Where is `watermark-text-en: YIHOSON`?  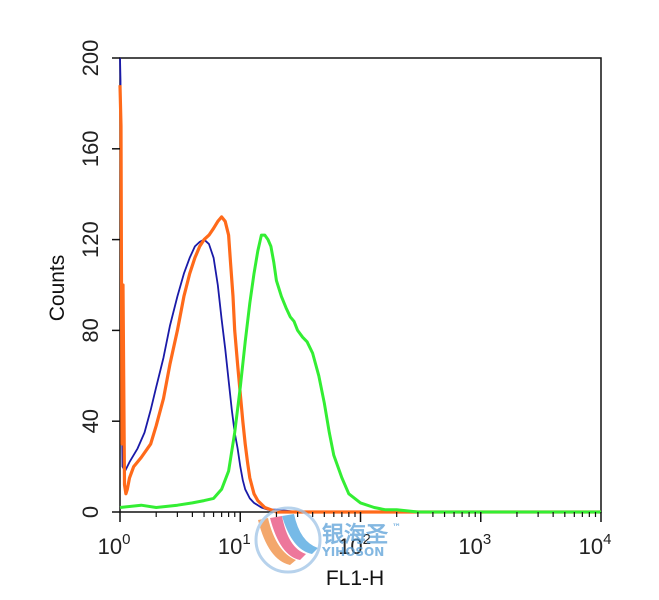 watermark-text-en: YIHOSON is located at coordinates (352, 552).